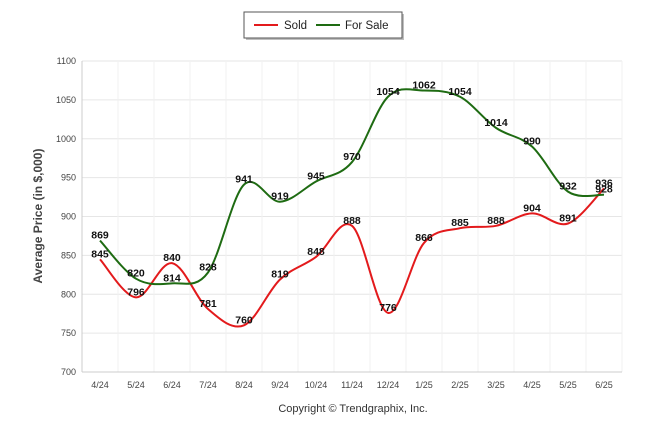  Describe the element at coordinates (68, 294) in the screenshot. I see `y-tick-label: 800` at that location.